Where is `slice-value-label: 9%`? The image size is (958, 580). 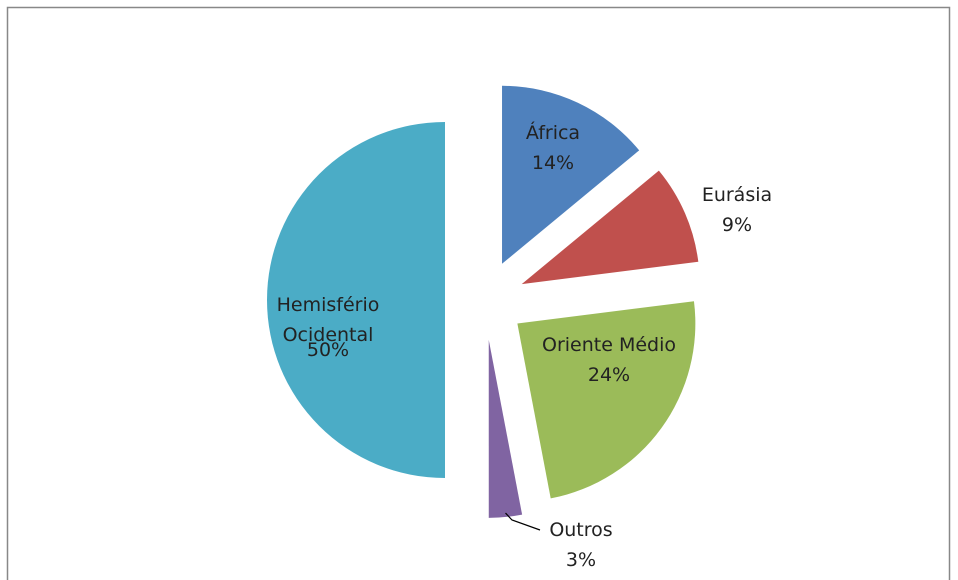 slice-value-label: 9% is located at coordinates (737, 225).